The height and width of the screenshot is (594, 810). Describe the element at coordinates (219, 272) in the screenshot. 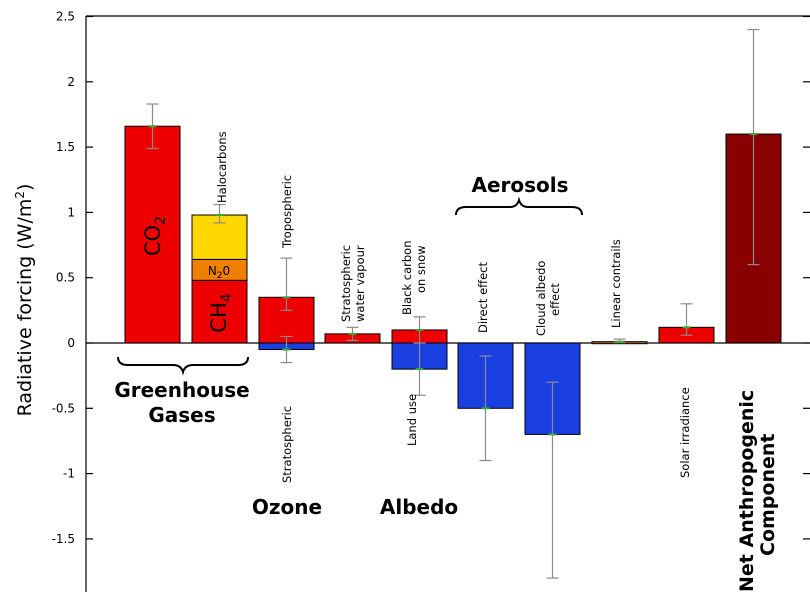

I see `n2o-bar-label: N20` at that location.